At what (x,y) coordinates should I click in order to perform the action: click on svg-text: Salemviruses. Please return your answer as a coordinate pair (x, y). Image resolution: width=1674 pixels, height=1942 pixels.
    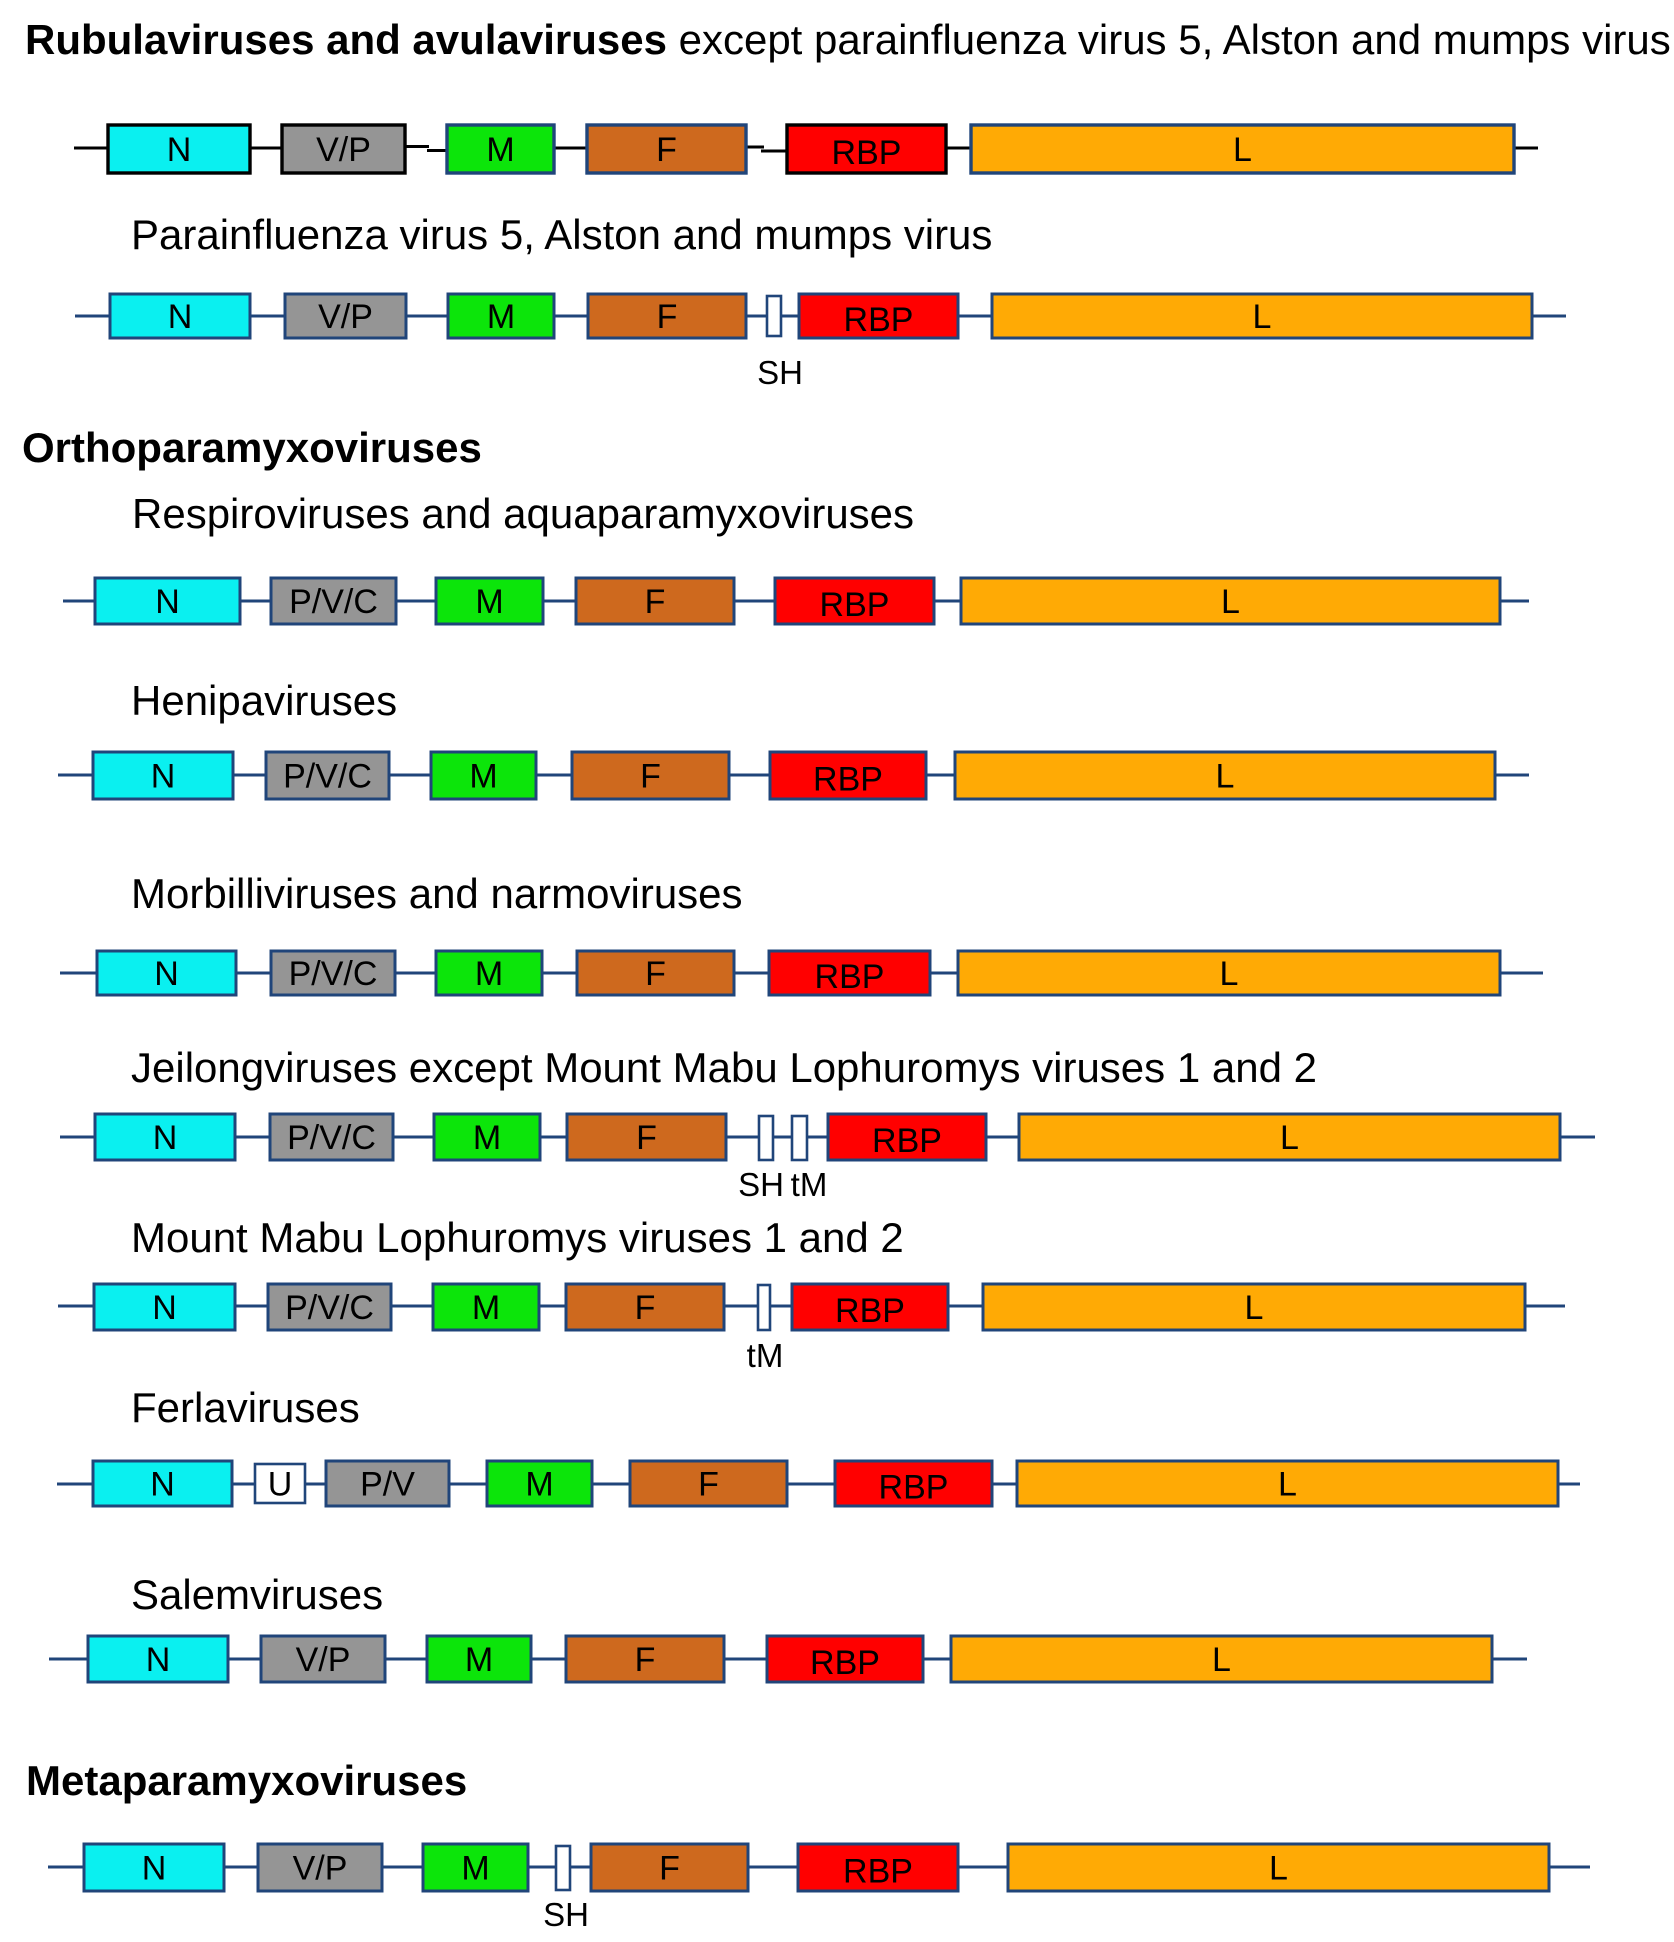
    Looking at the image, I should click on (257, 1594).